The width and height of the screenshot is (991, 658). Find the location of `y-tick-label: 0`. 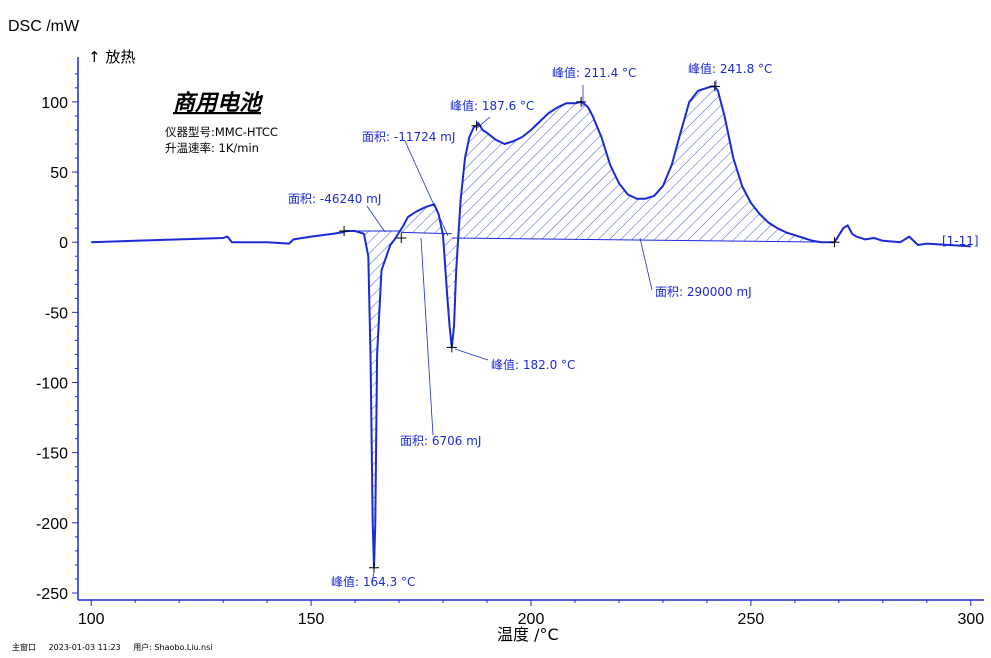

y-tick-label: 0 is located at coordinates (63, 243).